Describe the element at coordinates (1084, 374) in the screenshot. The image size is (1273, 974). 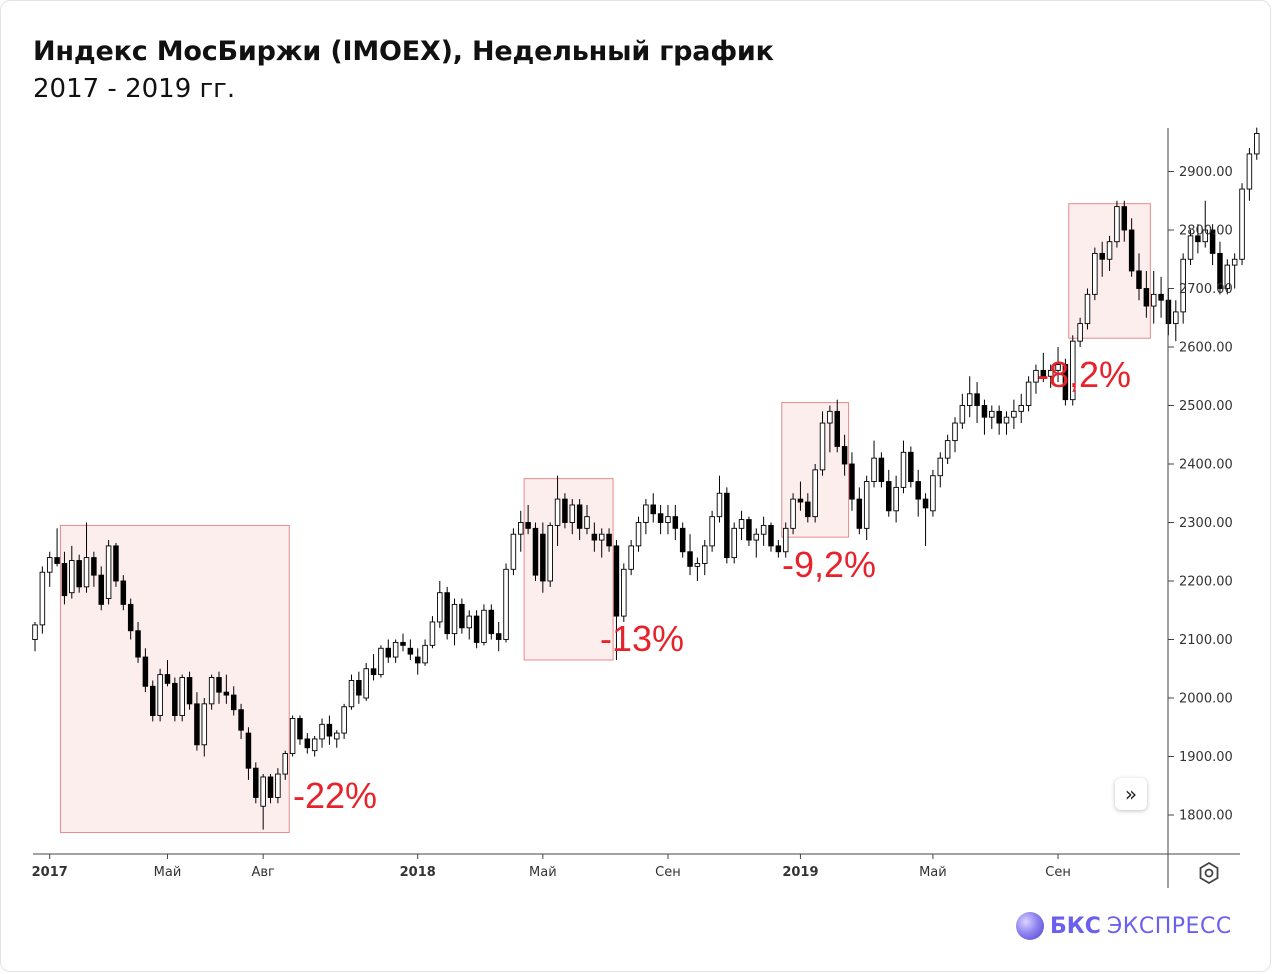
I see `drawdown-label: -8,2%` at that location.